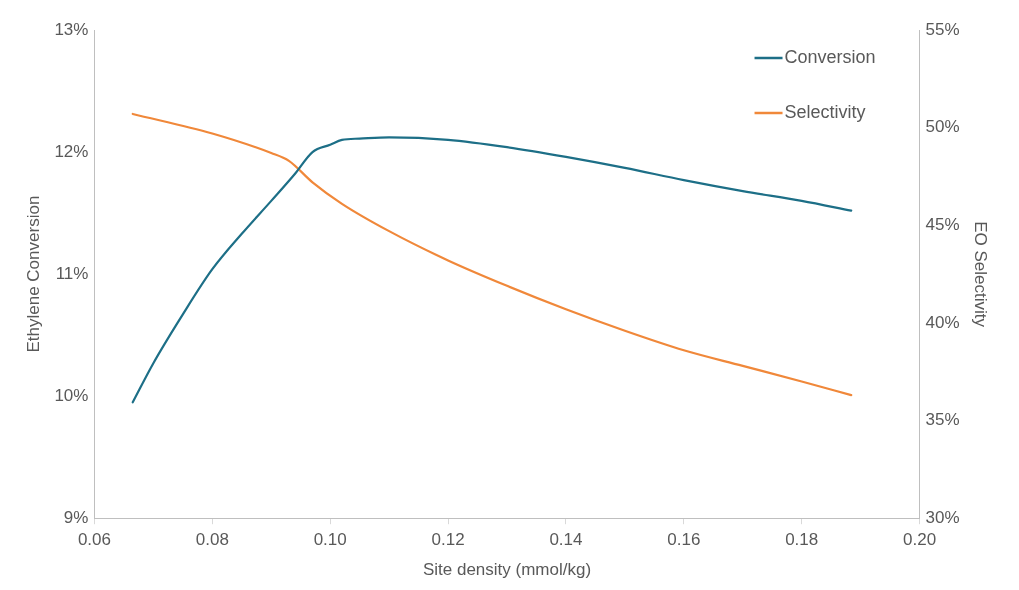  Describe the element at coordinates (33, 274) in the screenshot. I see `y-axis-title: Ethylene Conversion` at that location.